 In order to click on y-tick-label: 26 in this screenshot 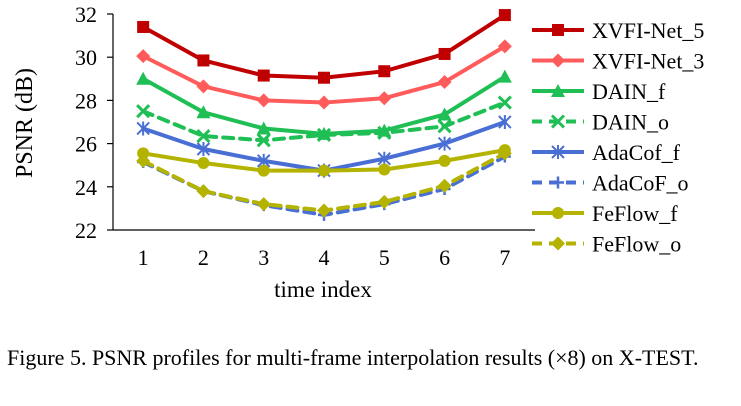, I will do `click(86, 144)`.